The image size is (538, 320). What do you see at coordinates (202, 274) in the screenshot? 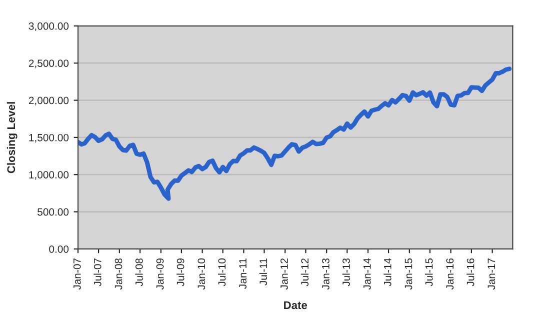
I see `x-tick-label: Jan-10` at bounding box center [202, 274].